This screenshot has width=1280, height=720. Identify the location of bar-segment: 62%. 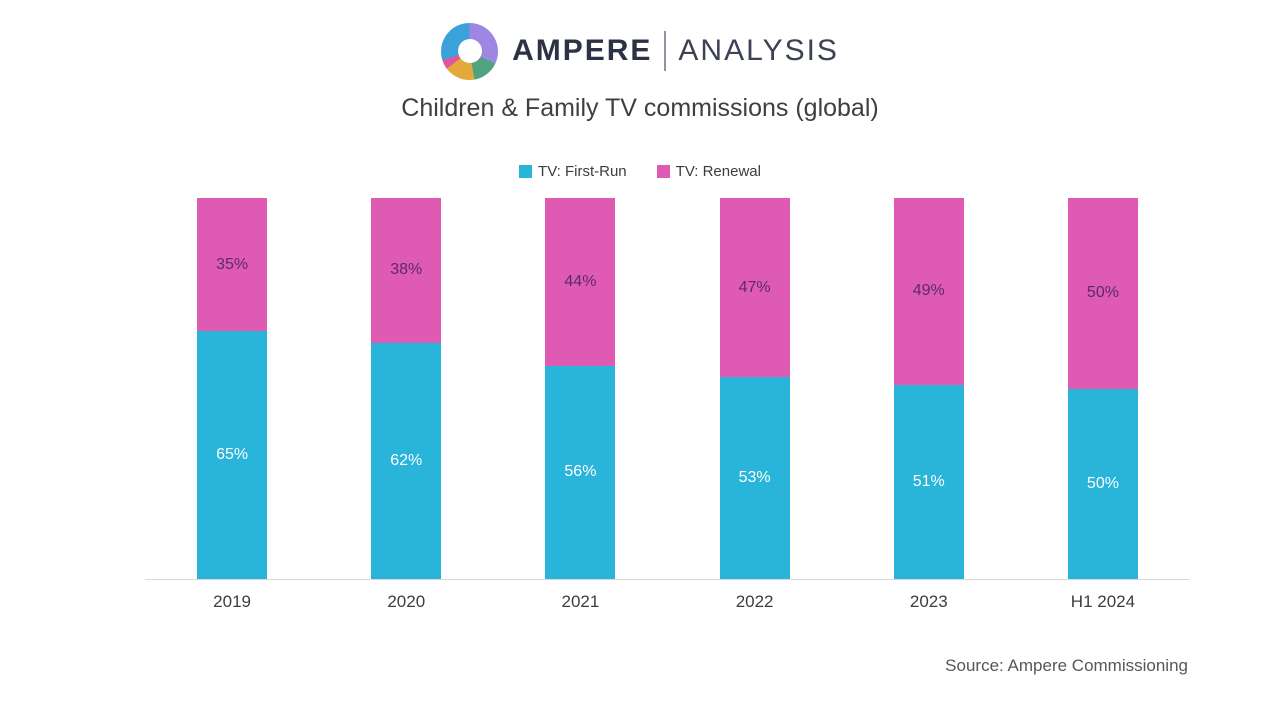
(406, 460).